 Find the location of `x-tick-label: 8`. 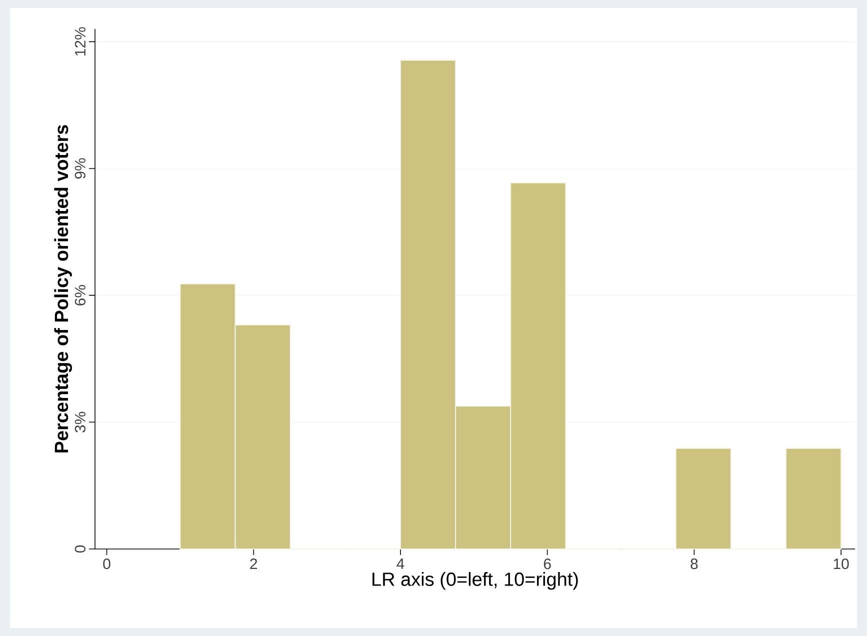

x-tick-label: 8 is located at coordinates (694, 564).